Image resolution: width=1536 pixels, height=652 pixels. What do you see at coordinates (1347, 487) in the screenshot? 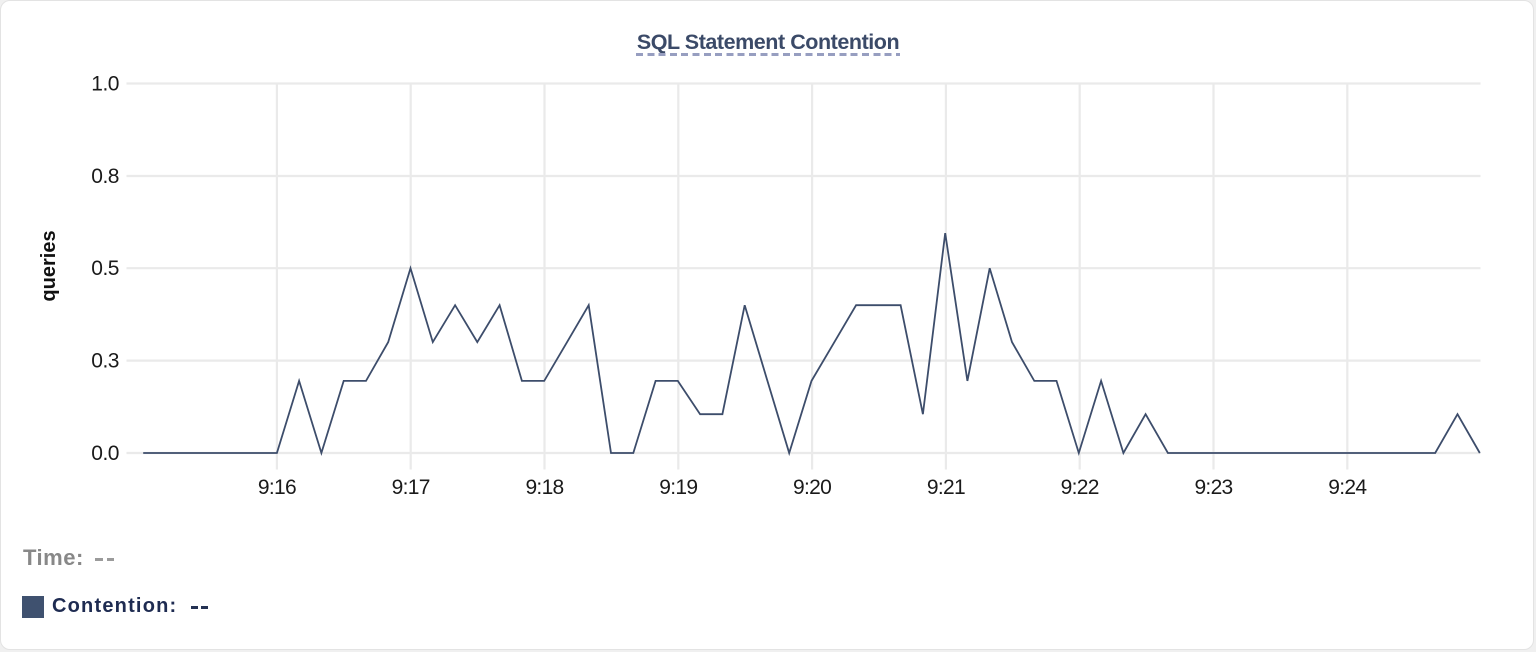
I see `svg-text: 9:24` at bounding box center [1347, 487].